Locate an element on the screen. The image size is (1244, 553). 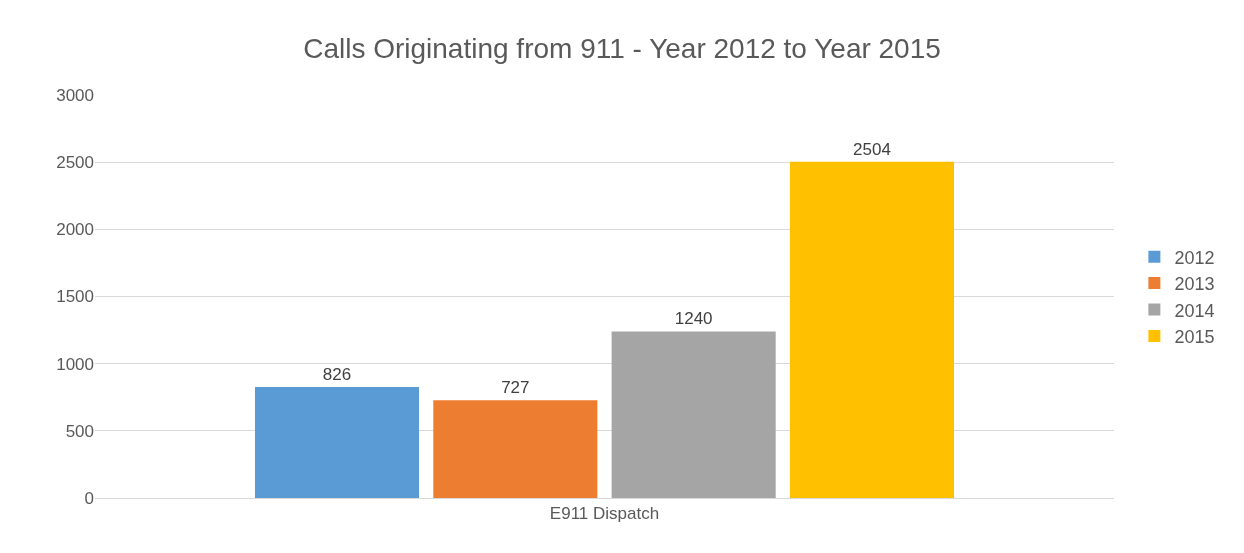
legend-label: 2013 is located at coordinates (1194, 284).